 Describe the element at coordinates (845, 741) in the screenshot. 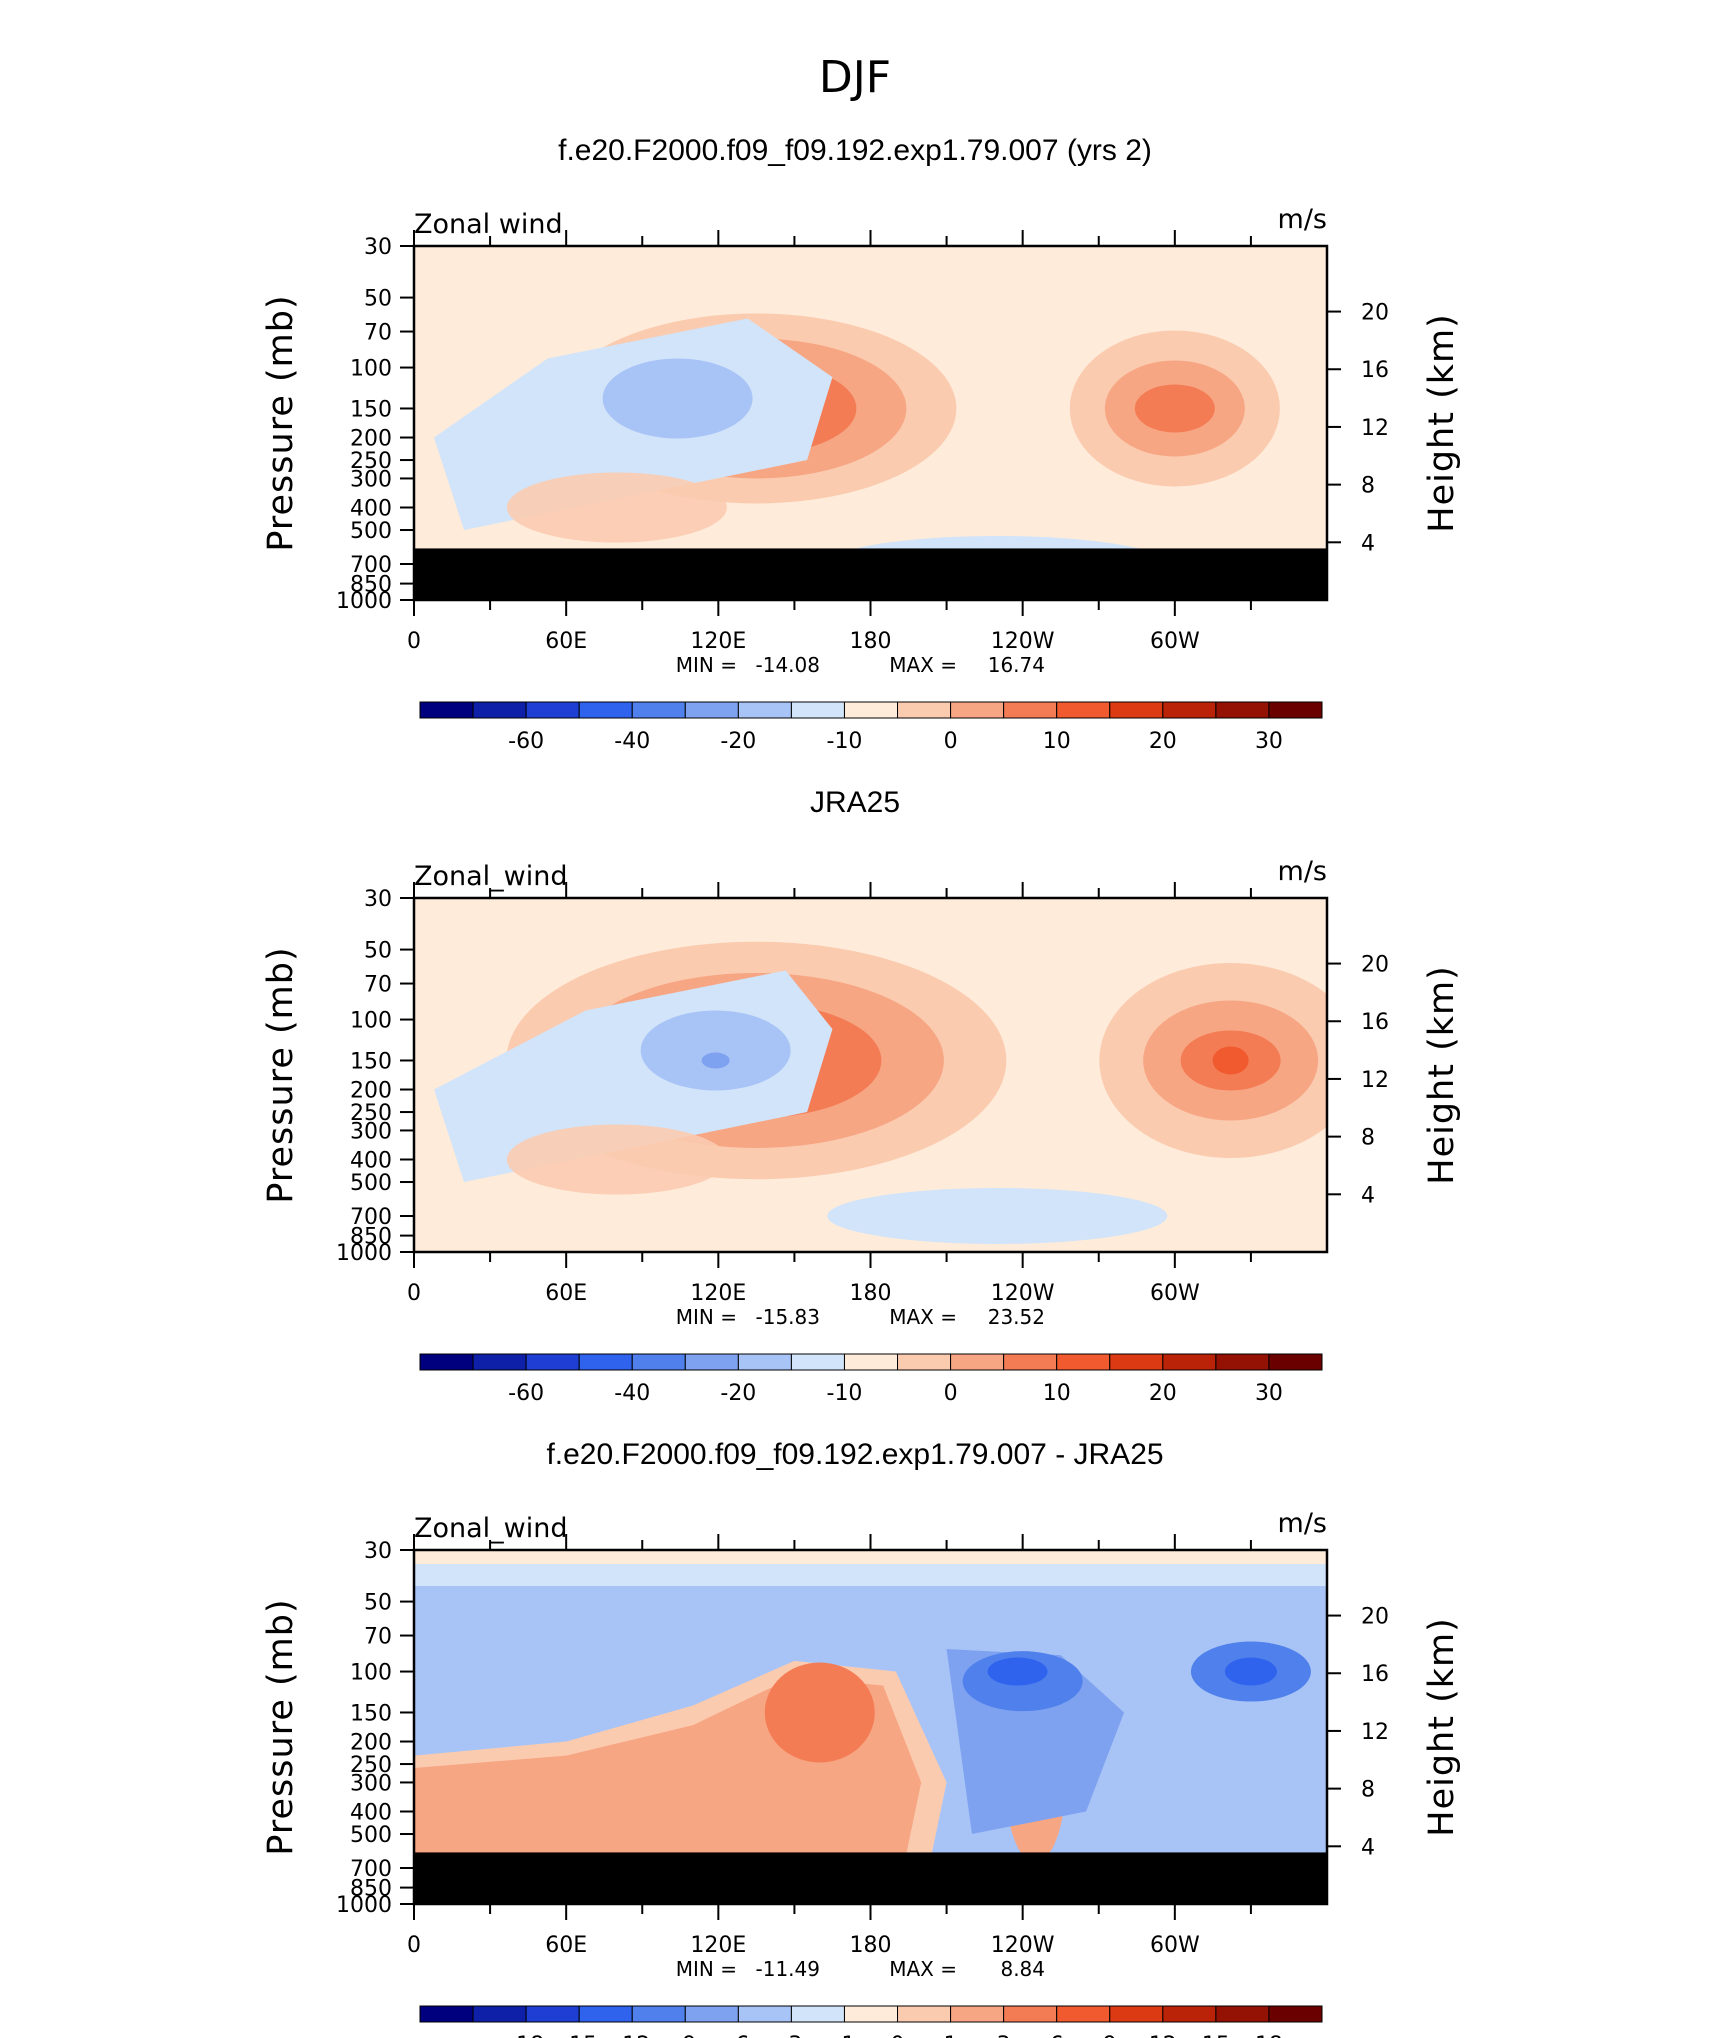

I see `colorbar-label: -10` at that location.